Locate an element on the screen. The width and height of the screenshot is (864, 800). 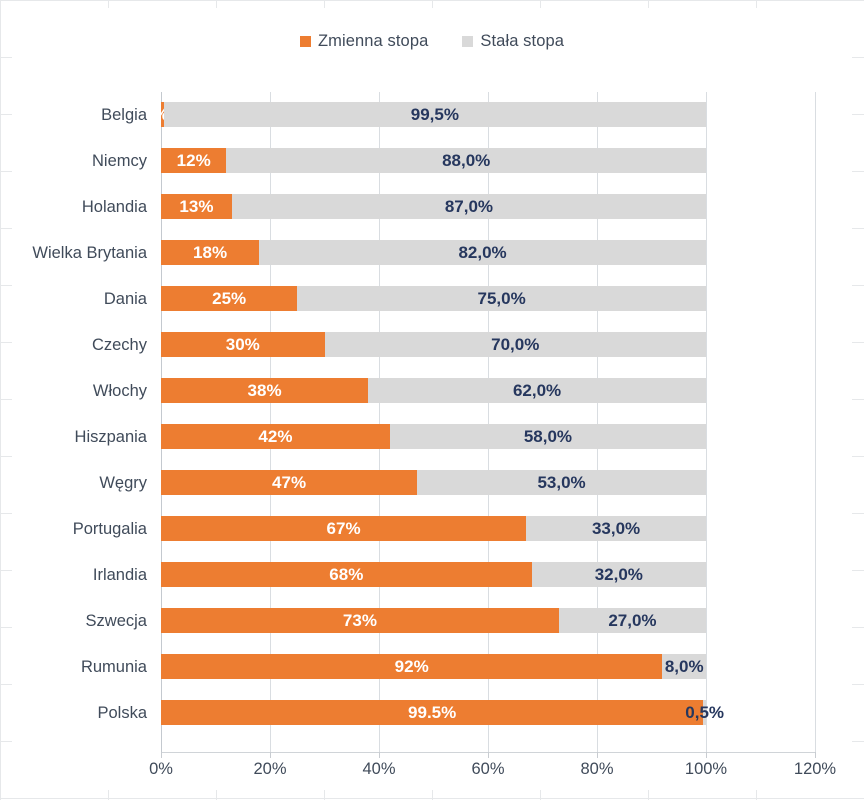
bar-row: Polska 99.5% 0,5% is located at coordinates (456, 713).